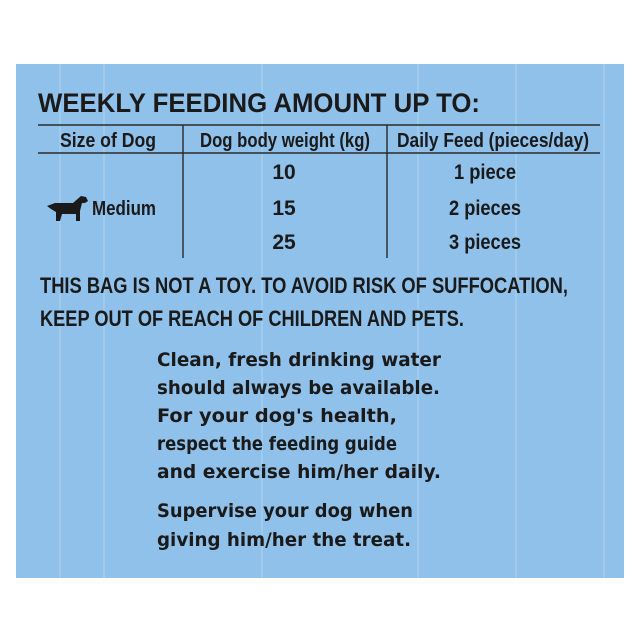 This screenshot has width=640, height=640. I want to click on feed-cell: 3 pieces, so click(485, 242).